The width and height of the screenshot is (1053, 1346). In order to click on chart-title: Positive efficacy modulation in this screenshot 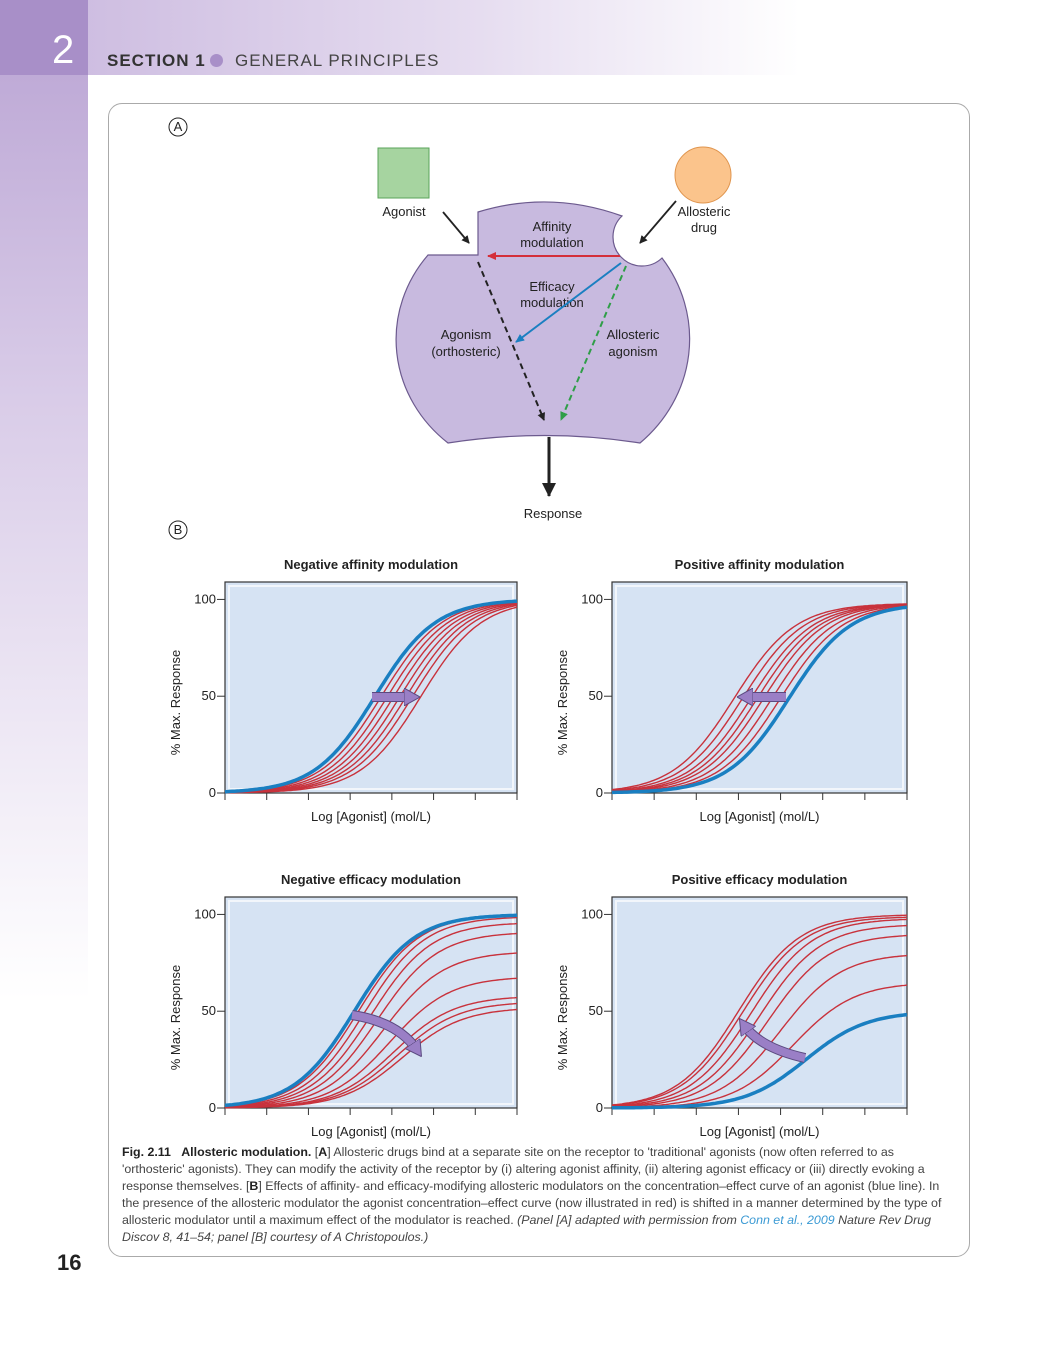, I will do `click(760, 879)`.